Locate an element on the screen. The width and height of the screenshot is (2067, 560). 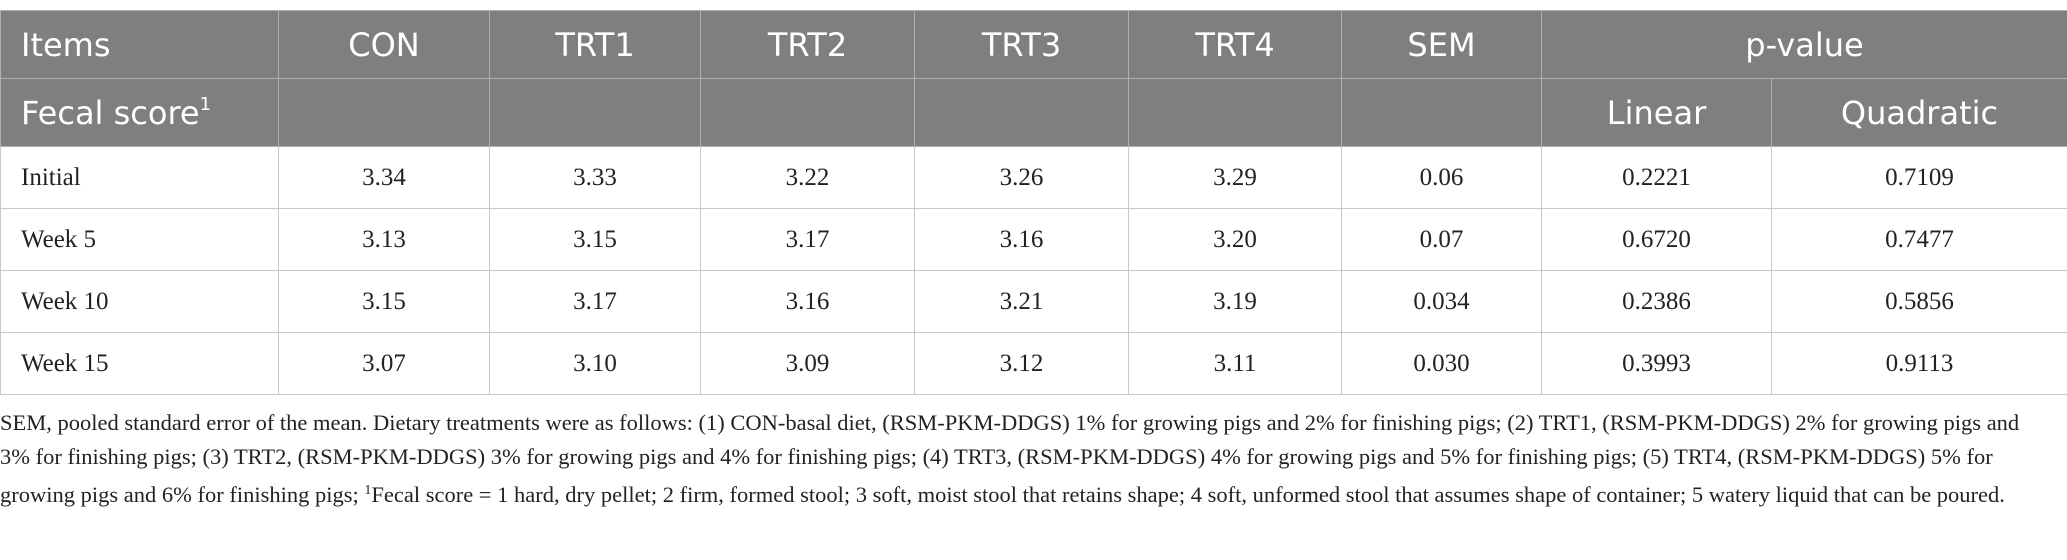
table-cell: 0.06 is located at coordinates (1441, 177).